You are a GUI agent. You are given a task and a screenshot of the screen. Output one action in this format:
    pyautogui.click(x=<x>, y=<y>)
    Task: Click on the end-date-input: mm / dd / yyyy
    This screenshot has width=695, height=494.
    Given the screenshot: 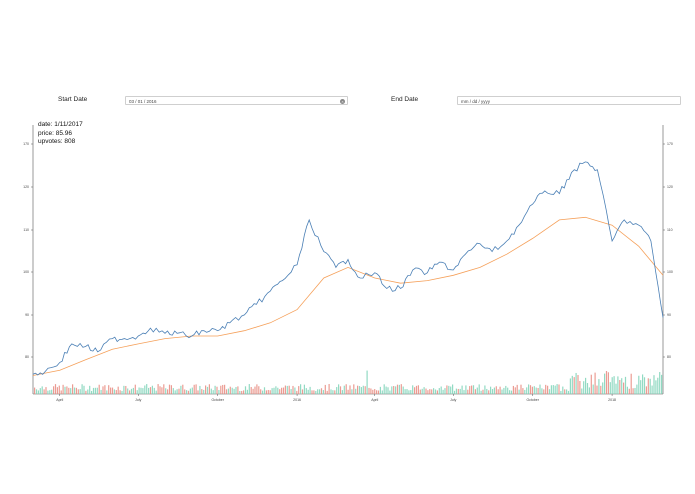 What is the action you would take?
    pyautogui.click(x=569, y=100)
    